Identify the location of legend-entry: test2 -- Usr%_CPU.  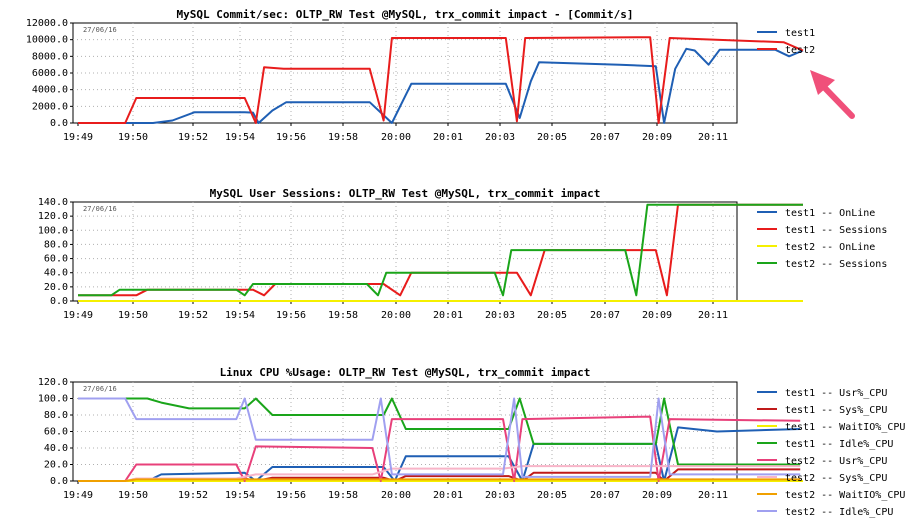
(836, 461).